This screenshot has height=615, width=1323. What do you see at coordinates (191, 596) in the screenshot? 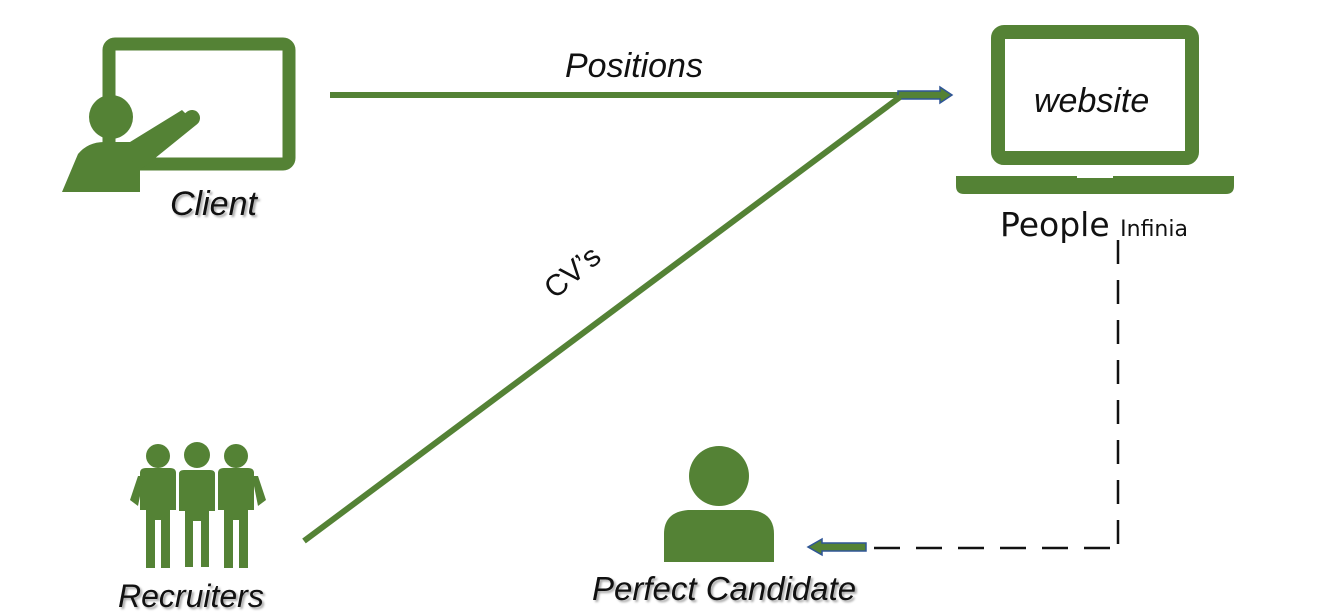
I see `recruiters-label: Recruiters` at bounding box center [191, 596].